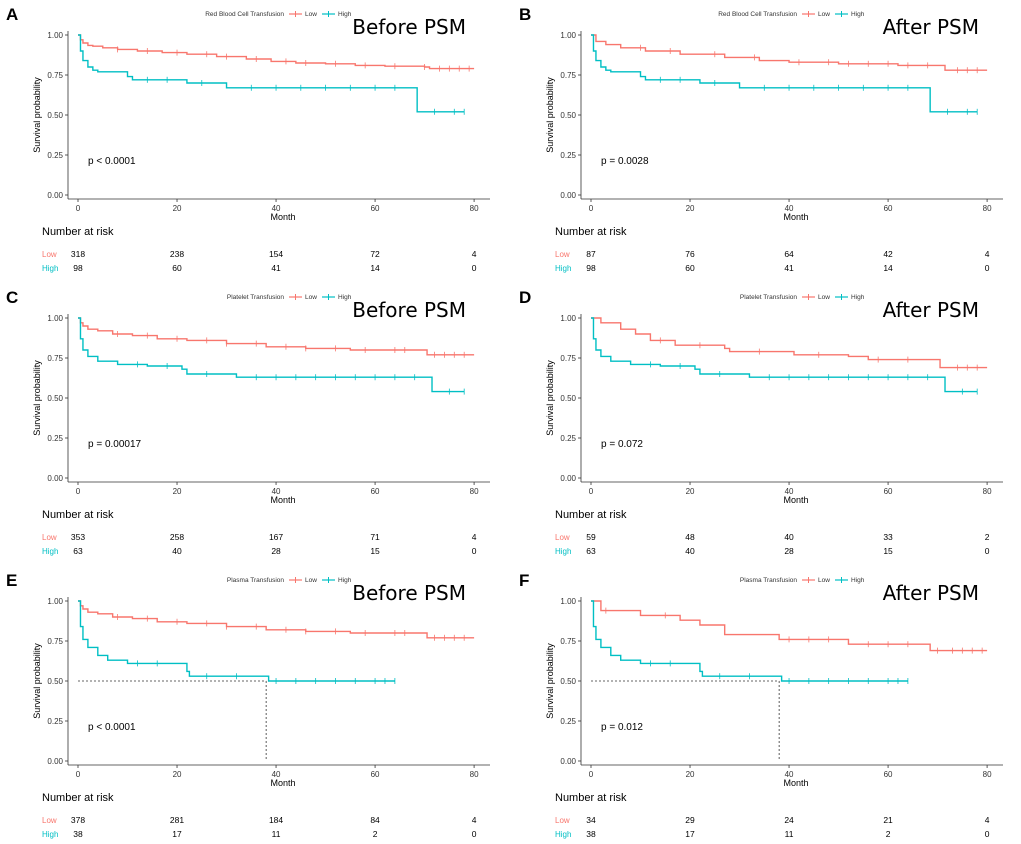 Image resolution: width=1021 pixels, height=844 pixels. Describe the element at coordinates (888, 834) in the screenshot. I see `risk-count-high: 2` at that location.